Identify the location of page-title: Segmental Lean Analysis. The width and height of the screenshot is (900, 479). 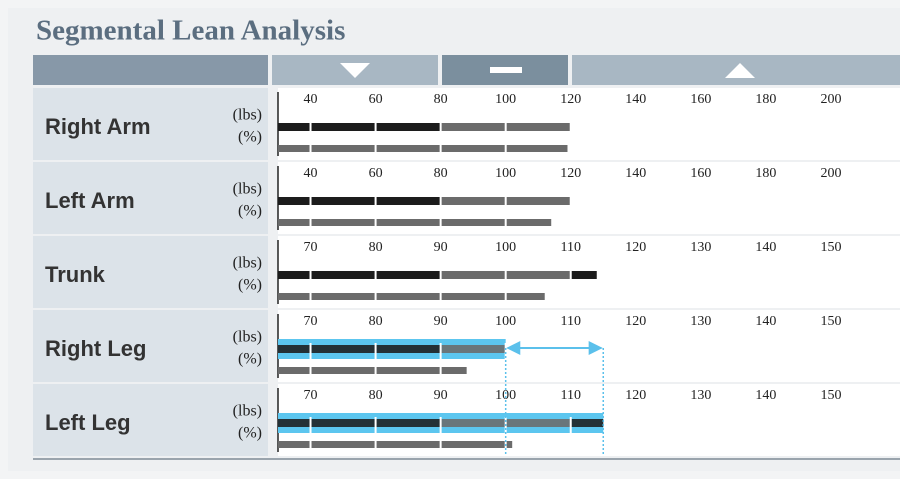
(190, 31).